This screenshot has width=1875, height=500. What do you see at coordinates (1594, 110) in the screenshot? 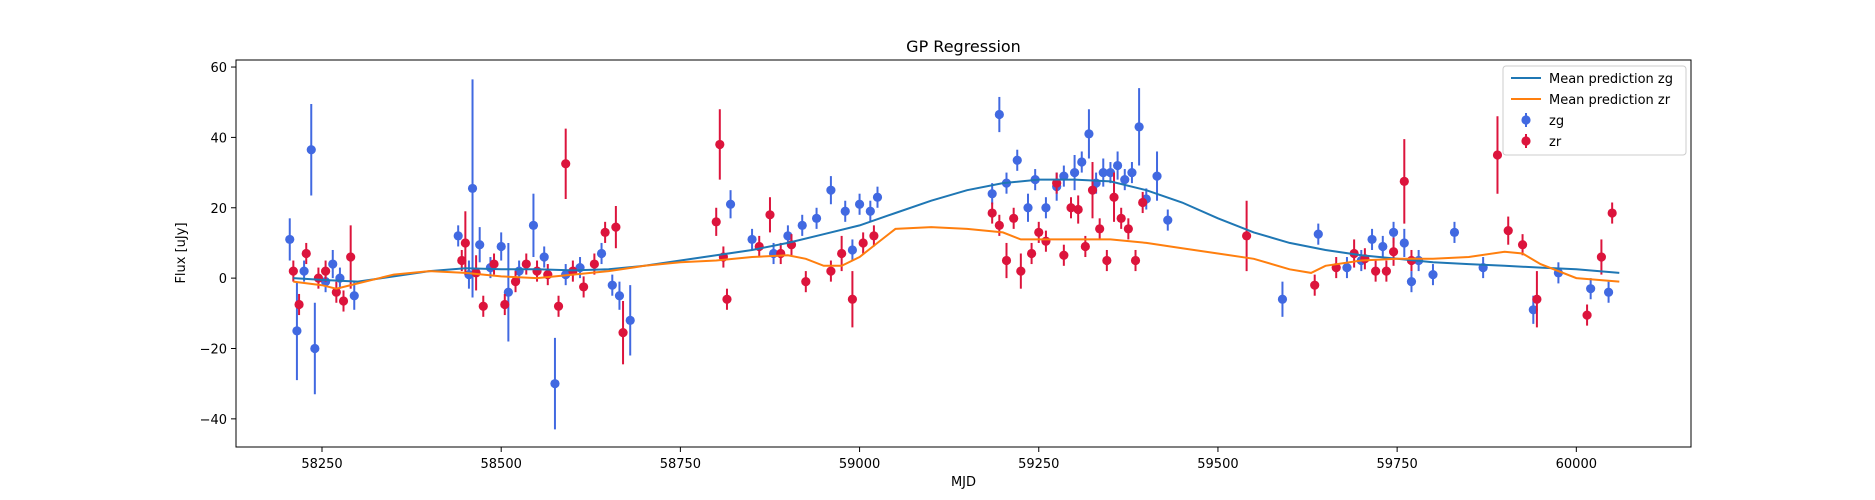
I see `legend-box` at bounding box center [1594, 110].